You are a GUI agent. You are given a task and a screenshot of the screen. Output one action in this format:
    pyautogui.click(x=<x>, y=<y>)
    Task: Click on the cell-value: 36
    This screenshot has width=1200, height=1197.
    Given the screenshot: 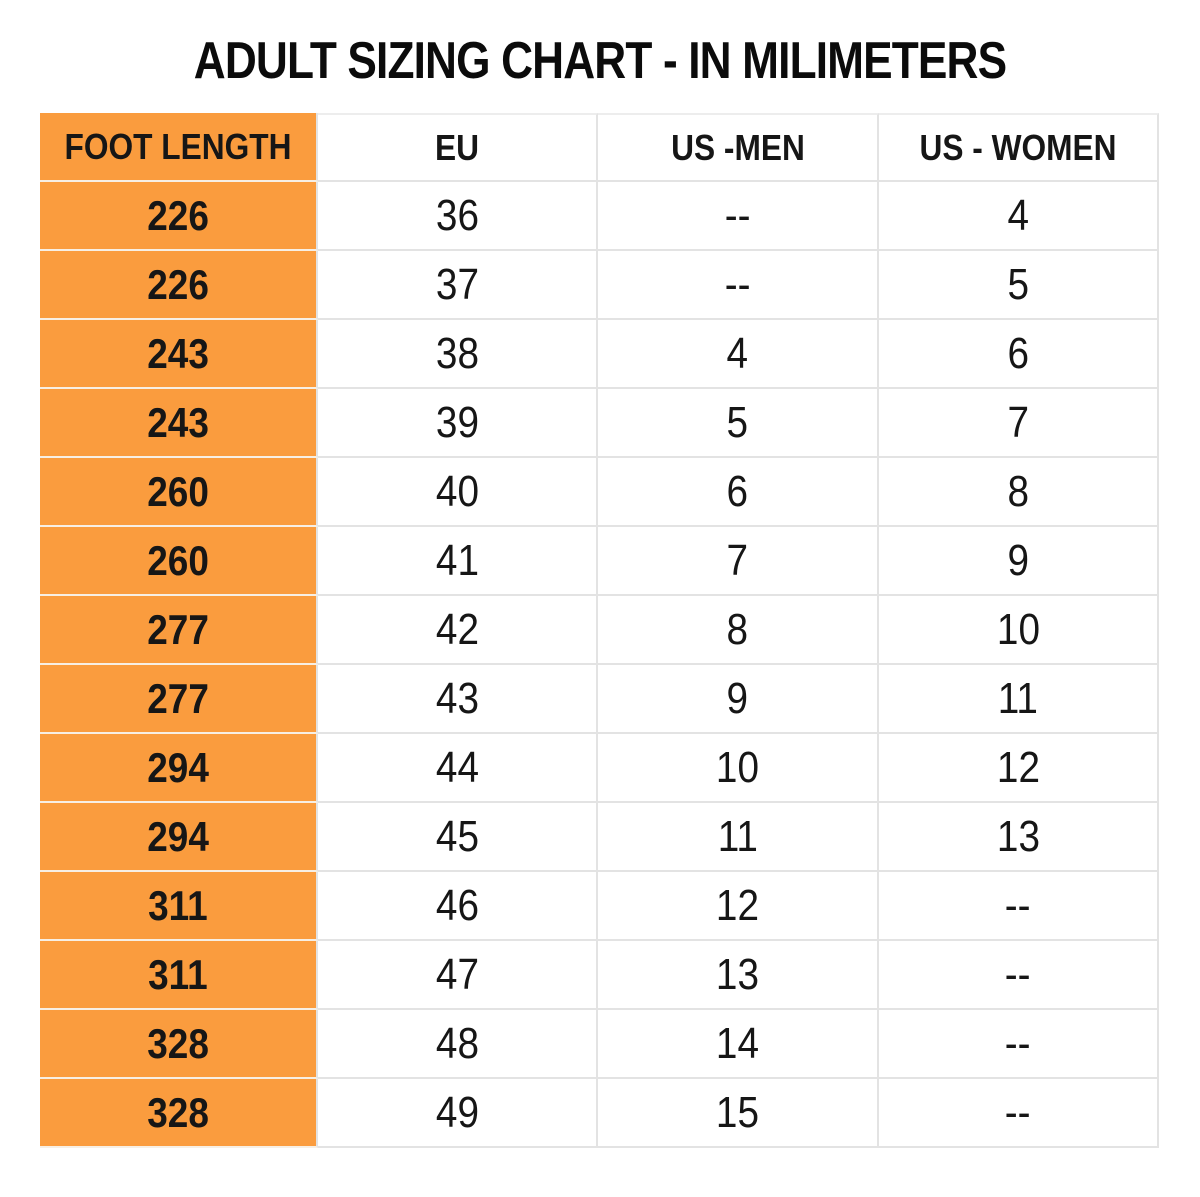 What is the action you would take?
    pyautogui.click(x=457, y=215)
    